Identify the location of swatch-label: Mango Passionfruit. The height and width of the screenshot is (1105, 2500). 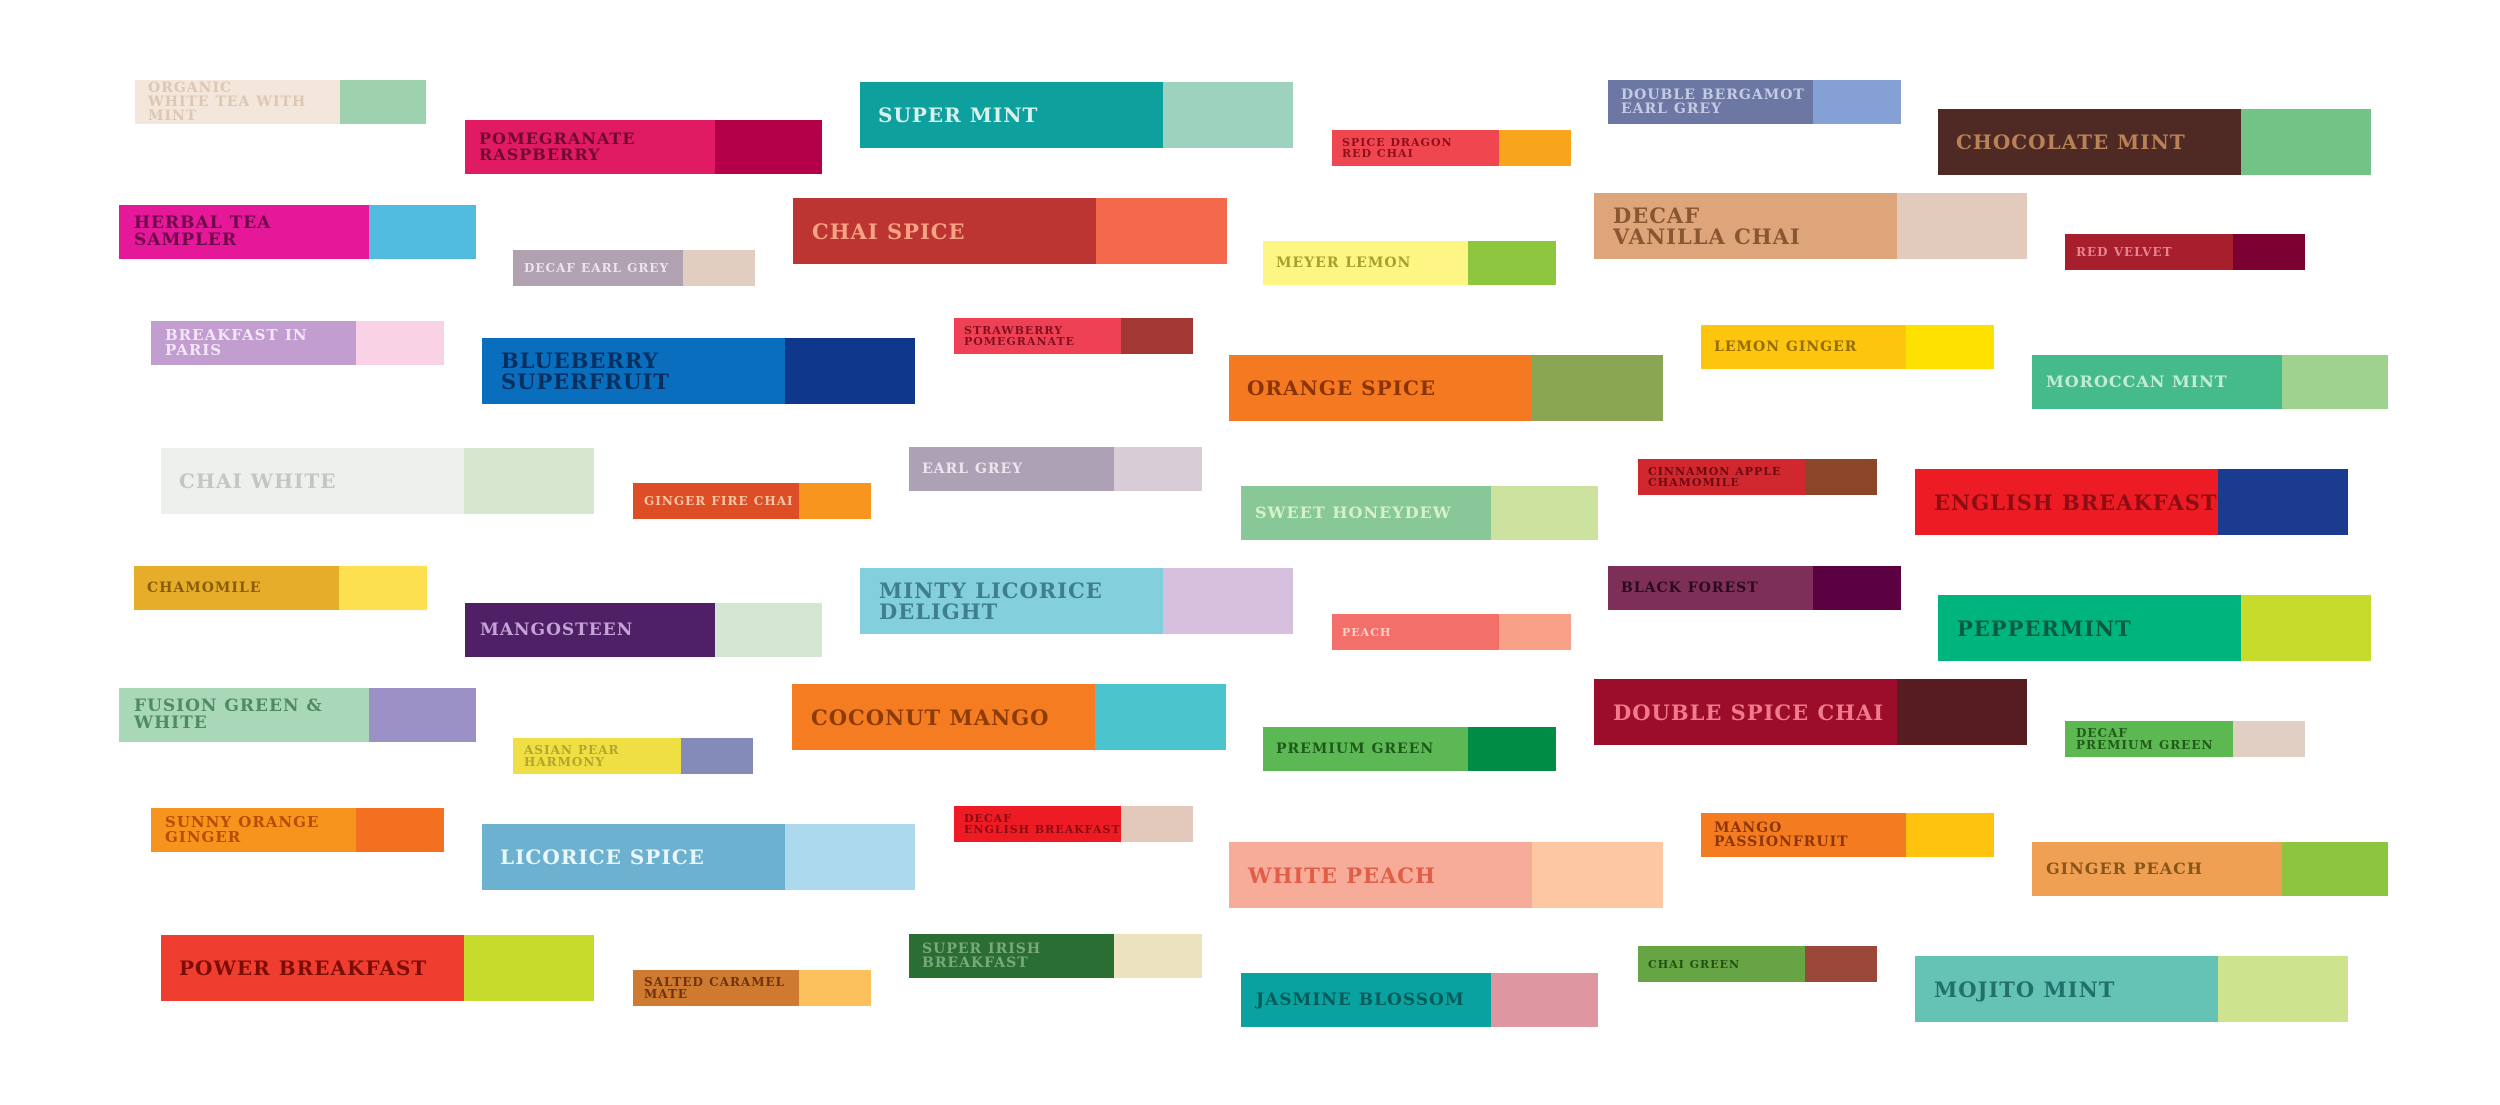
(1803, 835).